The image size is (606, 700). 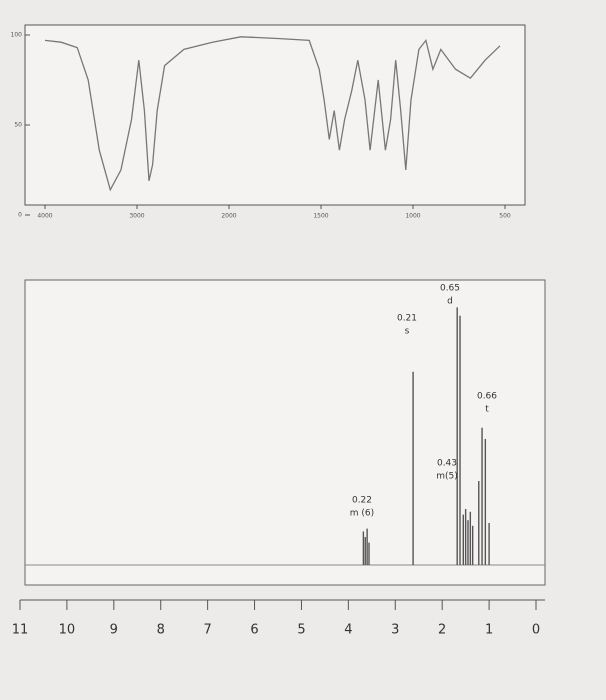 What do you see at coordinates (136, 216) in the screenshot?
I see `x-tick-label: 3000` at bounding box center [136, 216].